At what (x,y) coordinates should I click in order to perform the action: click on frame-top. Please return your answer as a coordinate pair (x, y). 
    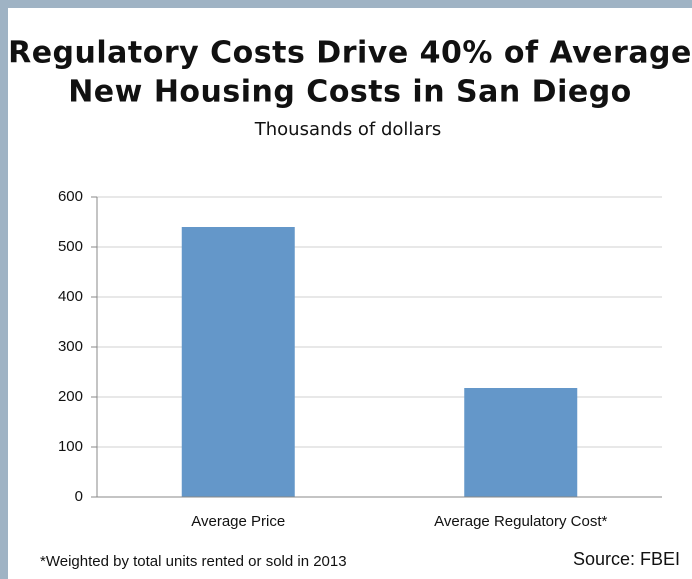
    Looking at the image, I should click on (346, 4).